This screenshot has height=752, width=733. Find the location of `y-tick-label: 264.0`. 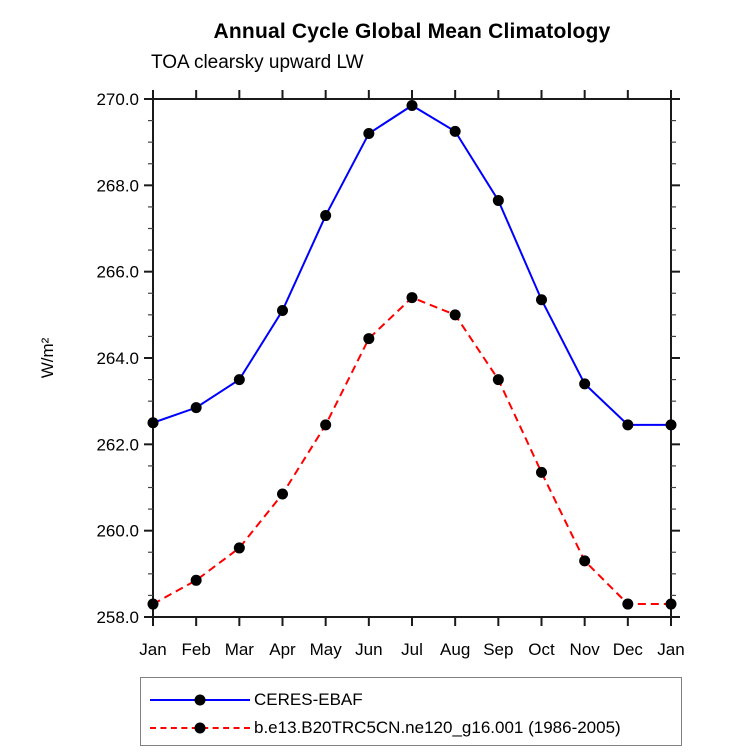

y-tick-label: 264.0 is located at coordinates (117, 358).